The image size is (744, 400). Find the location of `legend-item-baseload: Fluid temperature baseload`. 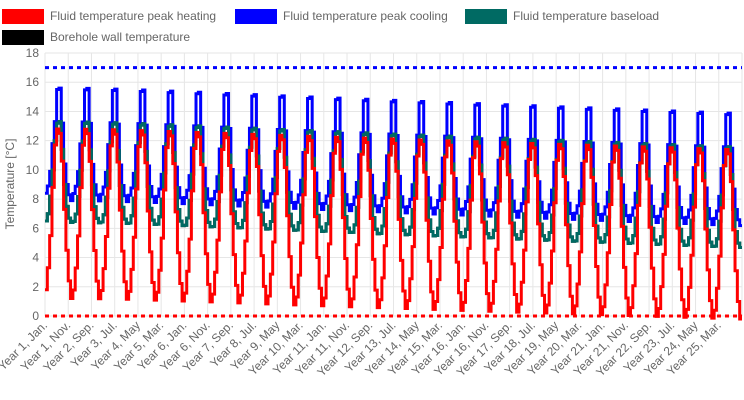

legend-item-baseload: Fluid temperature baseload is located at coordinates (562, 16).